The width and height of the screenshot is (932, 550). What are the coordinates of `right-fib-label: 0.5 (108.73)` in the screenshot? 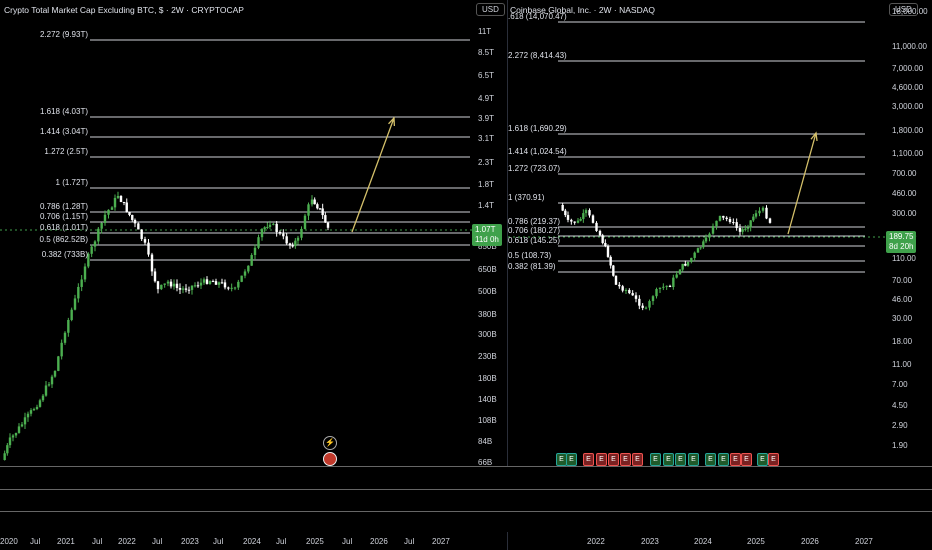 It's located at (530, 255).